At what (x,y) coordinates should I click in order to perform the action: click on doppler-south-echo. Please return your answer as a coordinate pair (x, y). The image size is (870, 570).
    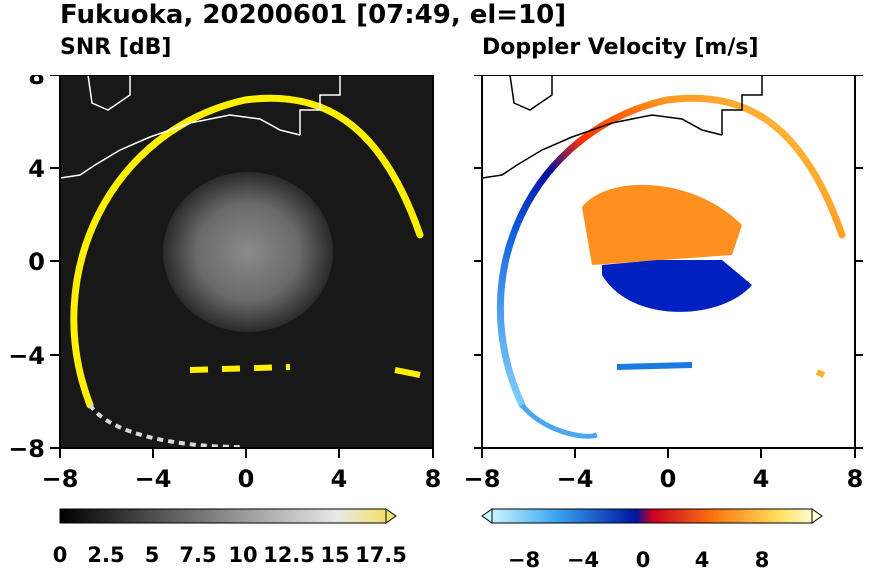
    Looking at the image, I should click on (654, 366).